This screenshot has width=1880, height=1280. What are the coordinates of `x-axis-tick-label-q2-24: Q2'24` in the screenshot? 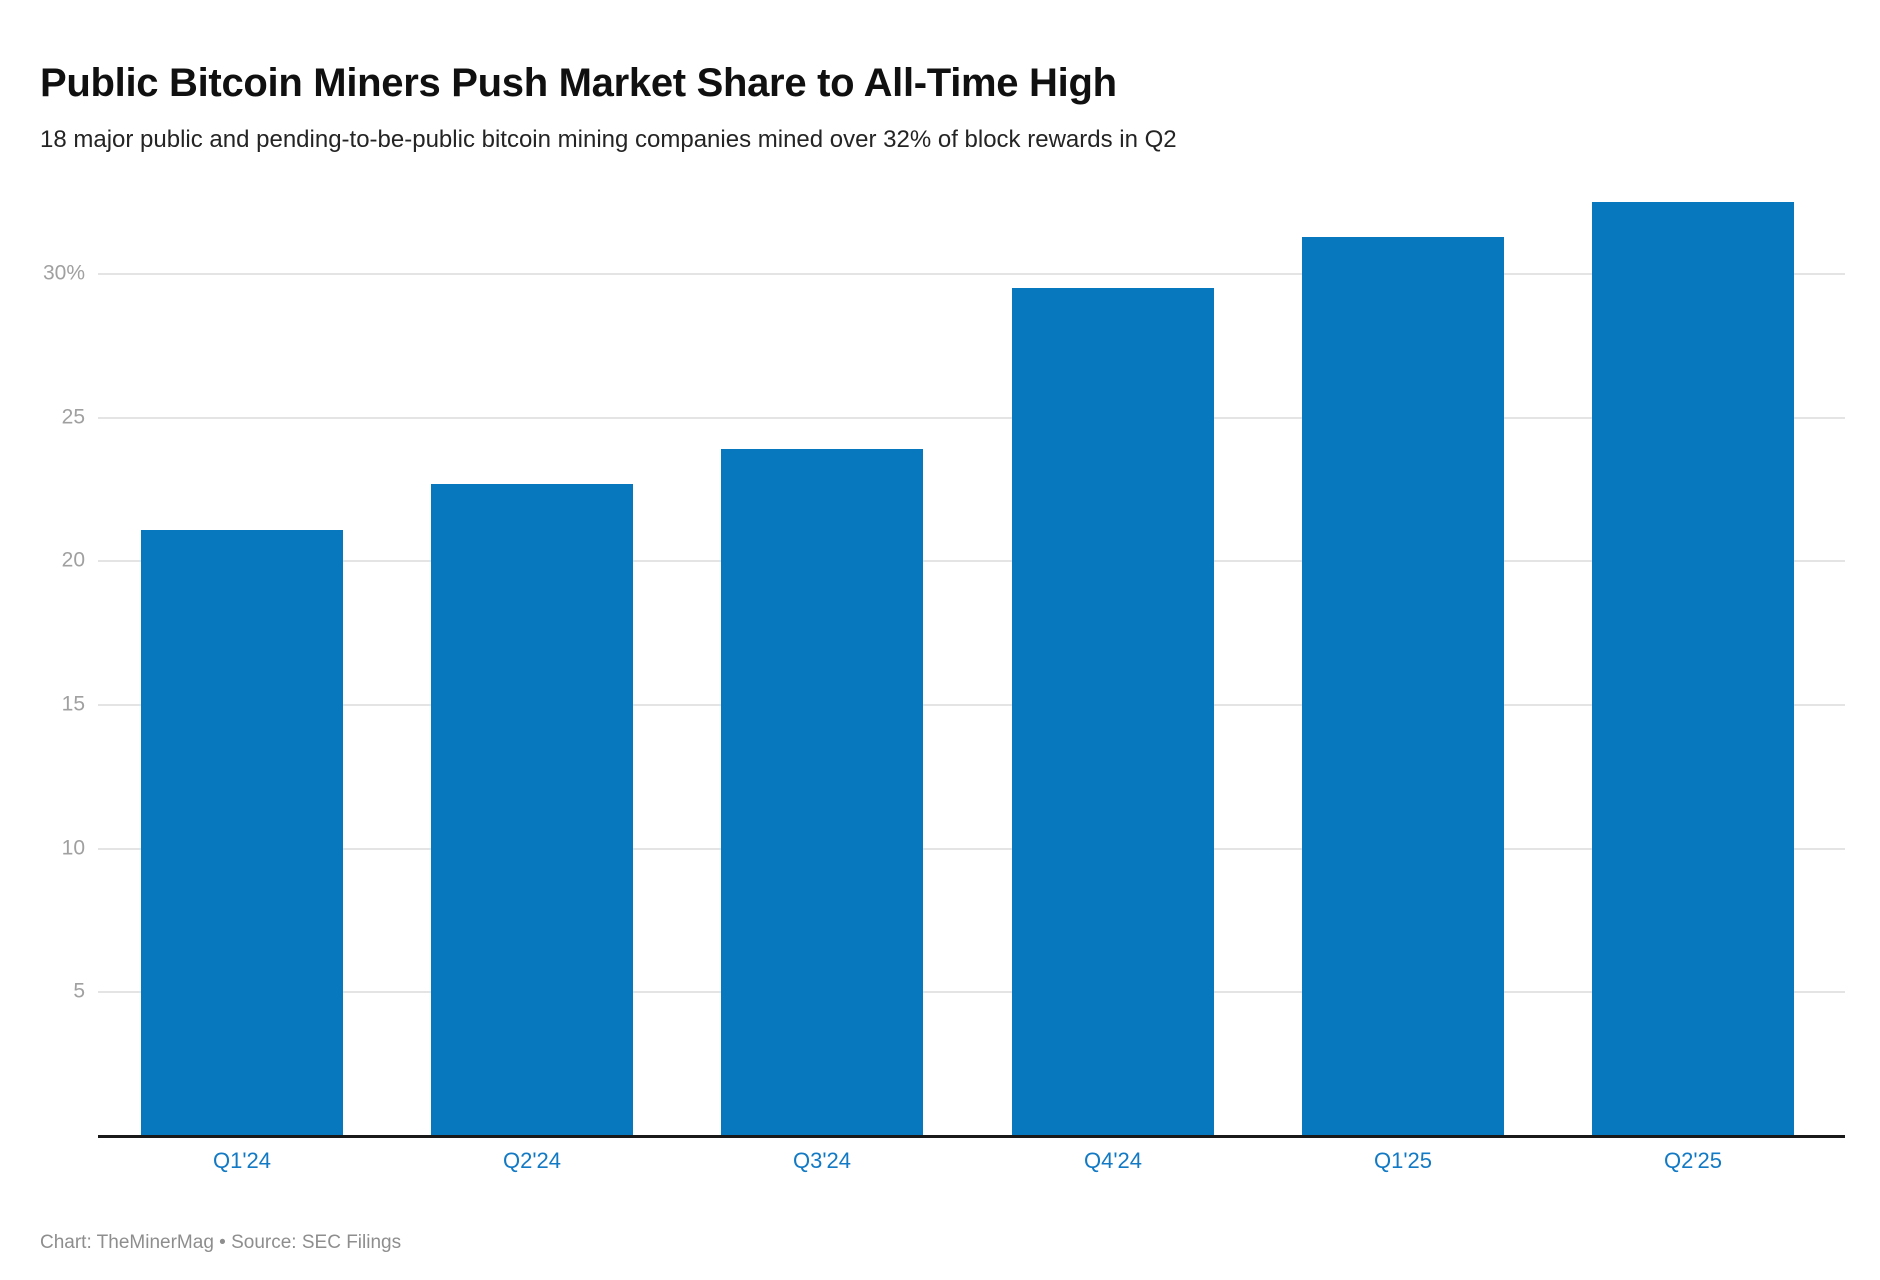 It's located at (532, 1160).